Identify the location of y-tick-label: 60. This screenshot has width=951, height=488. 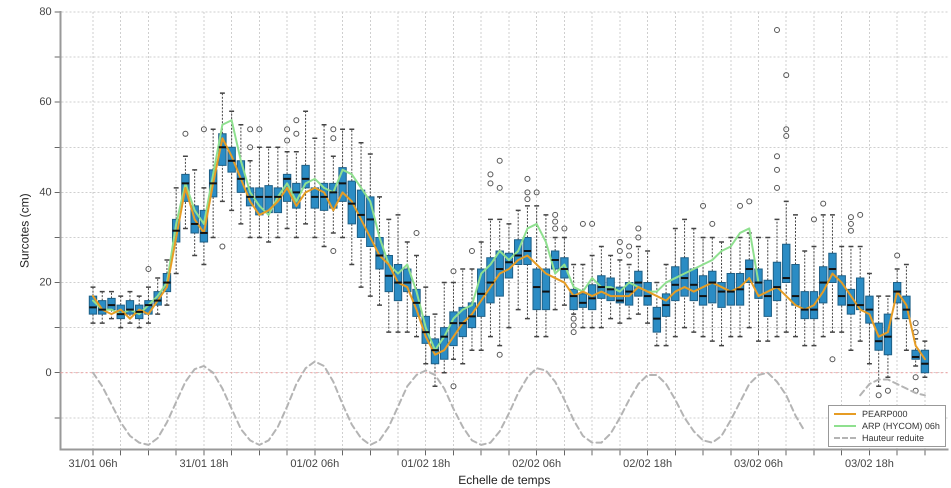
(45, 102).